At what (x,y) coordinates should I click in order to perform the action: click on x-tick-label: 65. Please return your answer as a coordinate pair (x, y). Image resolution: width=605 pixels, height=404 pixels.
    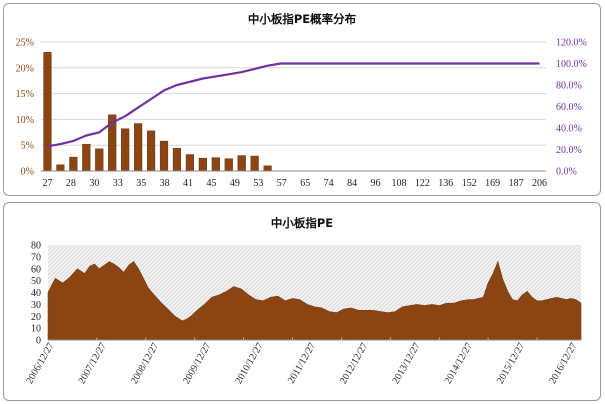
    Looking at the image, I should click on (305, 183).